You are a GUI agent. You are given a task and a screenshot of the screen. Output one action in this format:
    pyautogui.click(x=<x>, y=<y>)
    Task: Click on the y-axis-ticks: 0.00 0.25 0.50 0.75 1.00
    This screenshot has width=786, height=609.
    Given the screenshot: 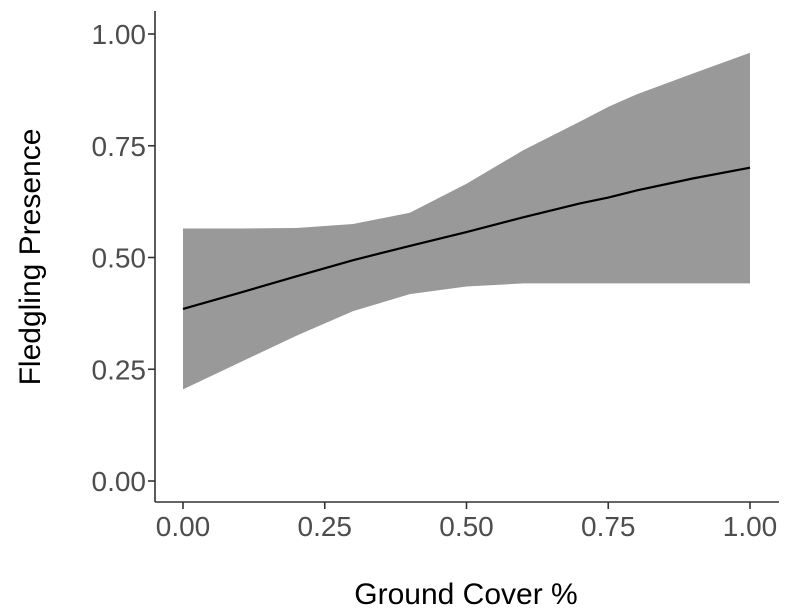 What is the action you would take?
    pyautogui.click(x=123, y=258)
    